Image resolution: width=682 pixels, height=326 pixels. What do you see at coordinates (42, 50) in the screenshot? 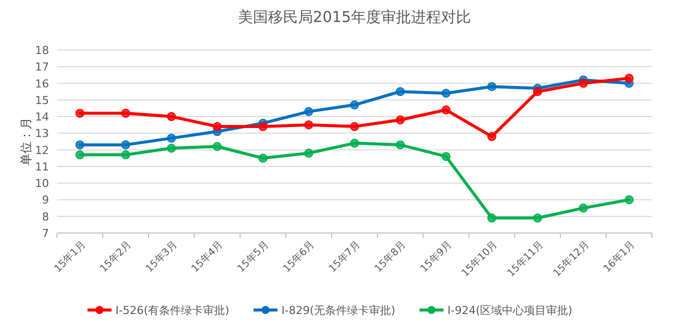
I see `y-tick-label: 18` at bounding box center [42, 50].